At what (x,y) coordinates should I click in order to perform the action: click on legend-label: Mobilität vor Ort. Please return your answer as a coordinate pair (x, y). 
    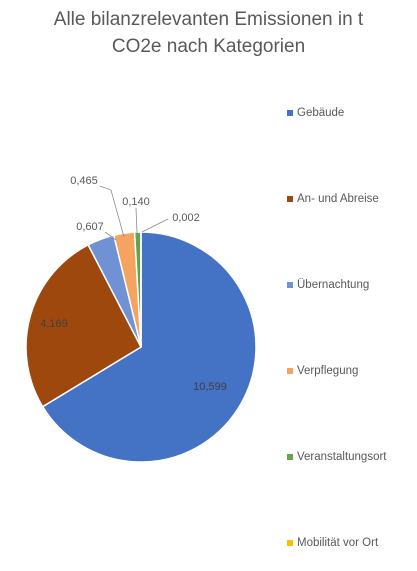
    Looking at the image, I should click on (338, 543).